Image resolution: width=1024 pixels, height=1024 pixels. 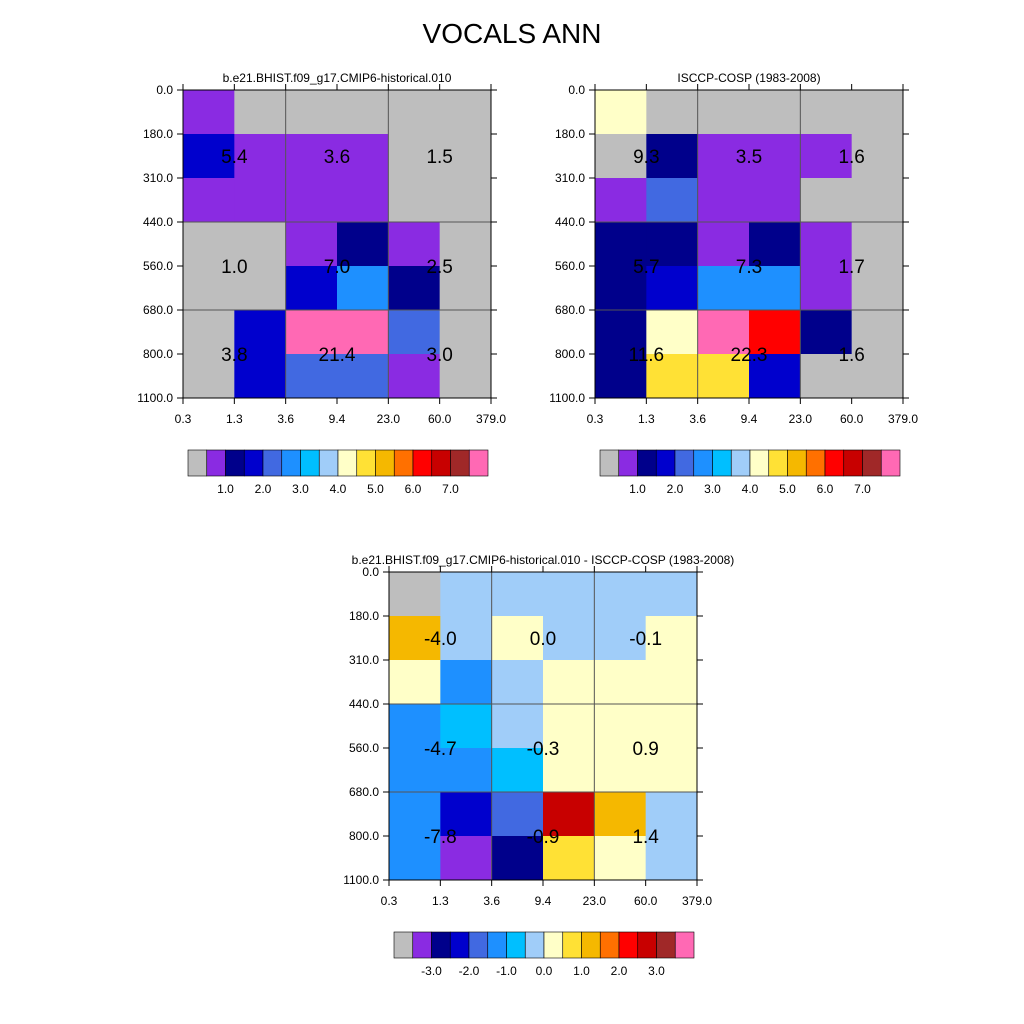 I want to click on x-tick-label: 3.6, so click(x=697, y=419).